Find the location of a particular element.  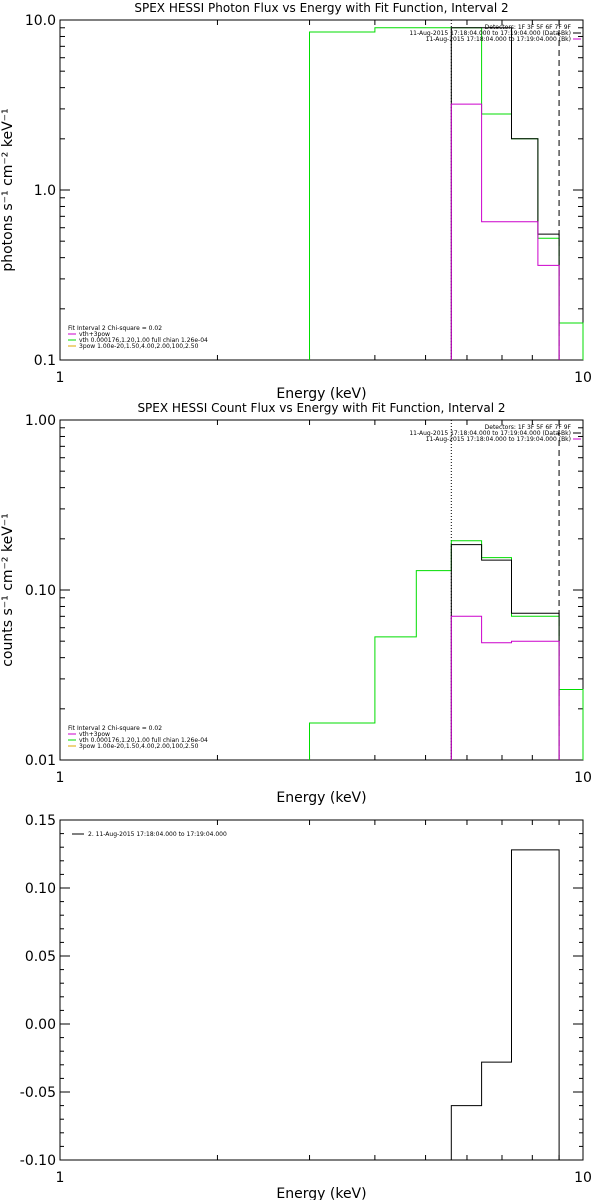

y-tick-label: 0.01 is located at coordinates (40, 761).